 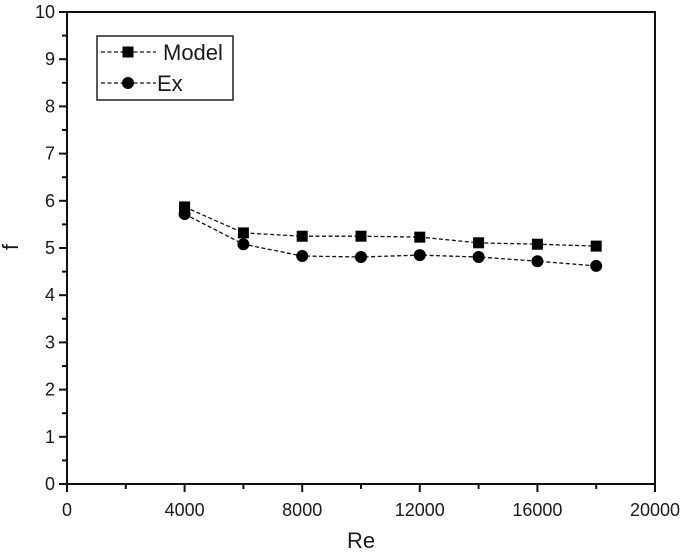 I want to click on square-marker-icon, so click(x=128, y=52).